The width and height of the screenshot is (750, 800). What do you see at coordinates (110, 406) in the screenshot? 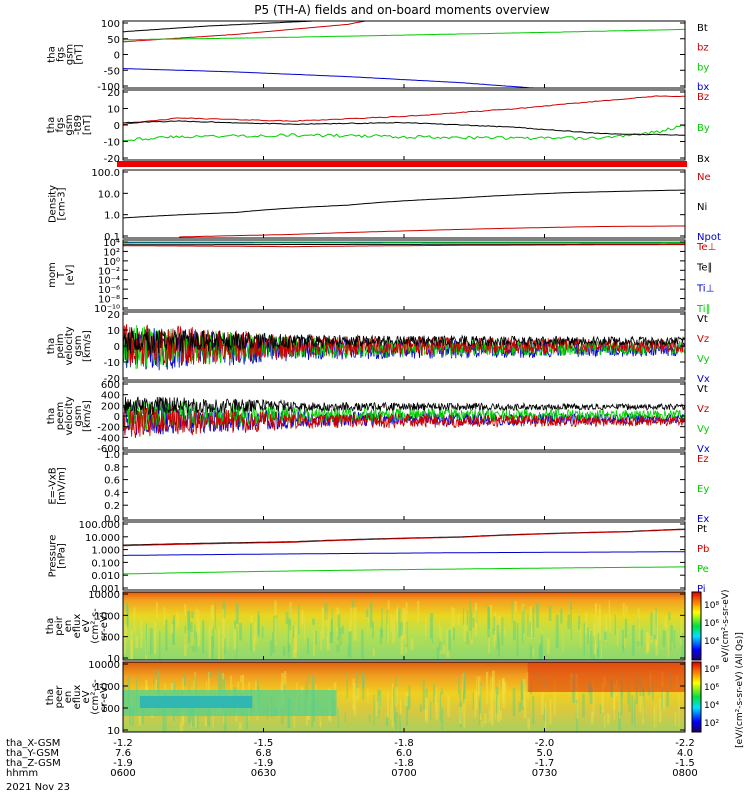
I see `ytick-label: 200` at bounding box center [110, 406].